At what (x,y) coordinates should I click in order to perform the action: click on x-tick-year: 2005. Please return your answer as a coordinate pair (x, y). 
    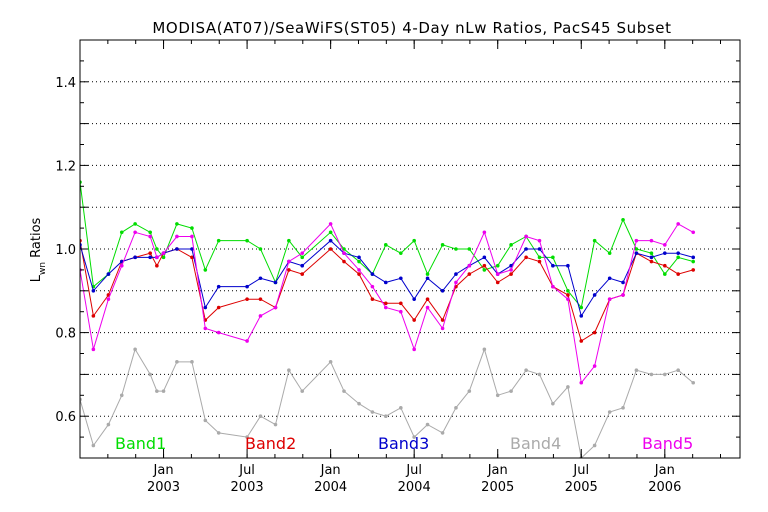
    Looking at the image, I should click on (497, 487).